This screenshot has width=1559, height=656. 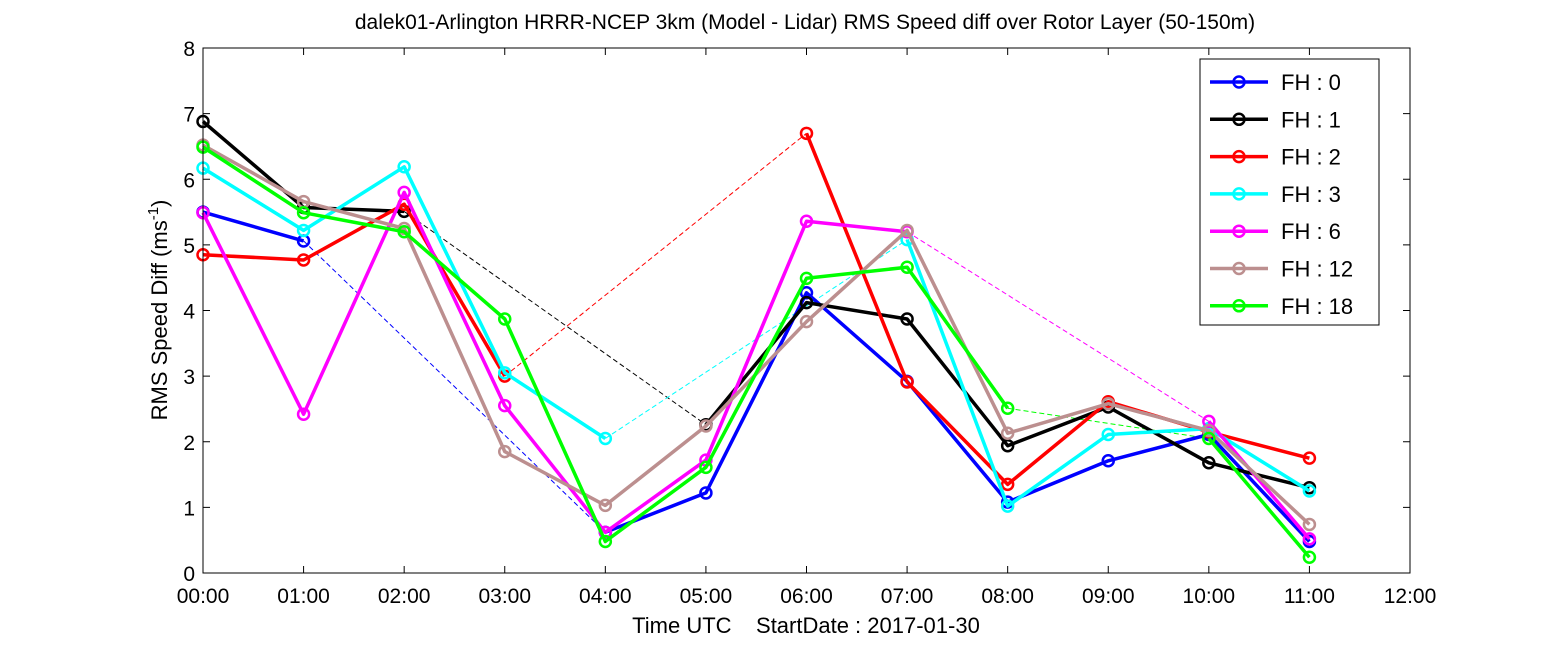 What do you see at coordinates (1309, 596) in the screenshot?
I see `x-tick-label: 11:00` at bounding box center [1309, 596].